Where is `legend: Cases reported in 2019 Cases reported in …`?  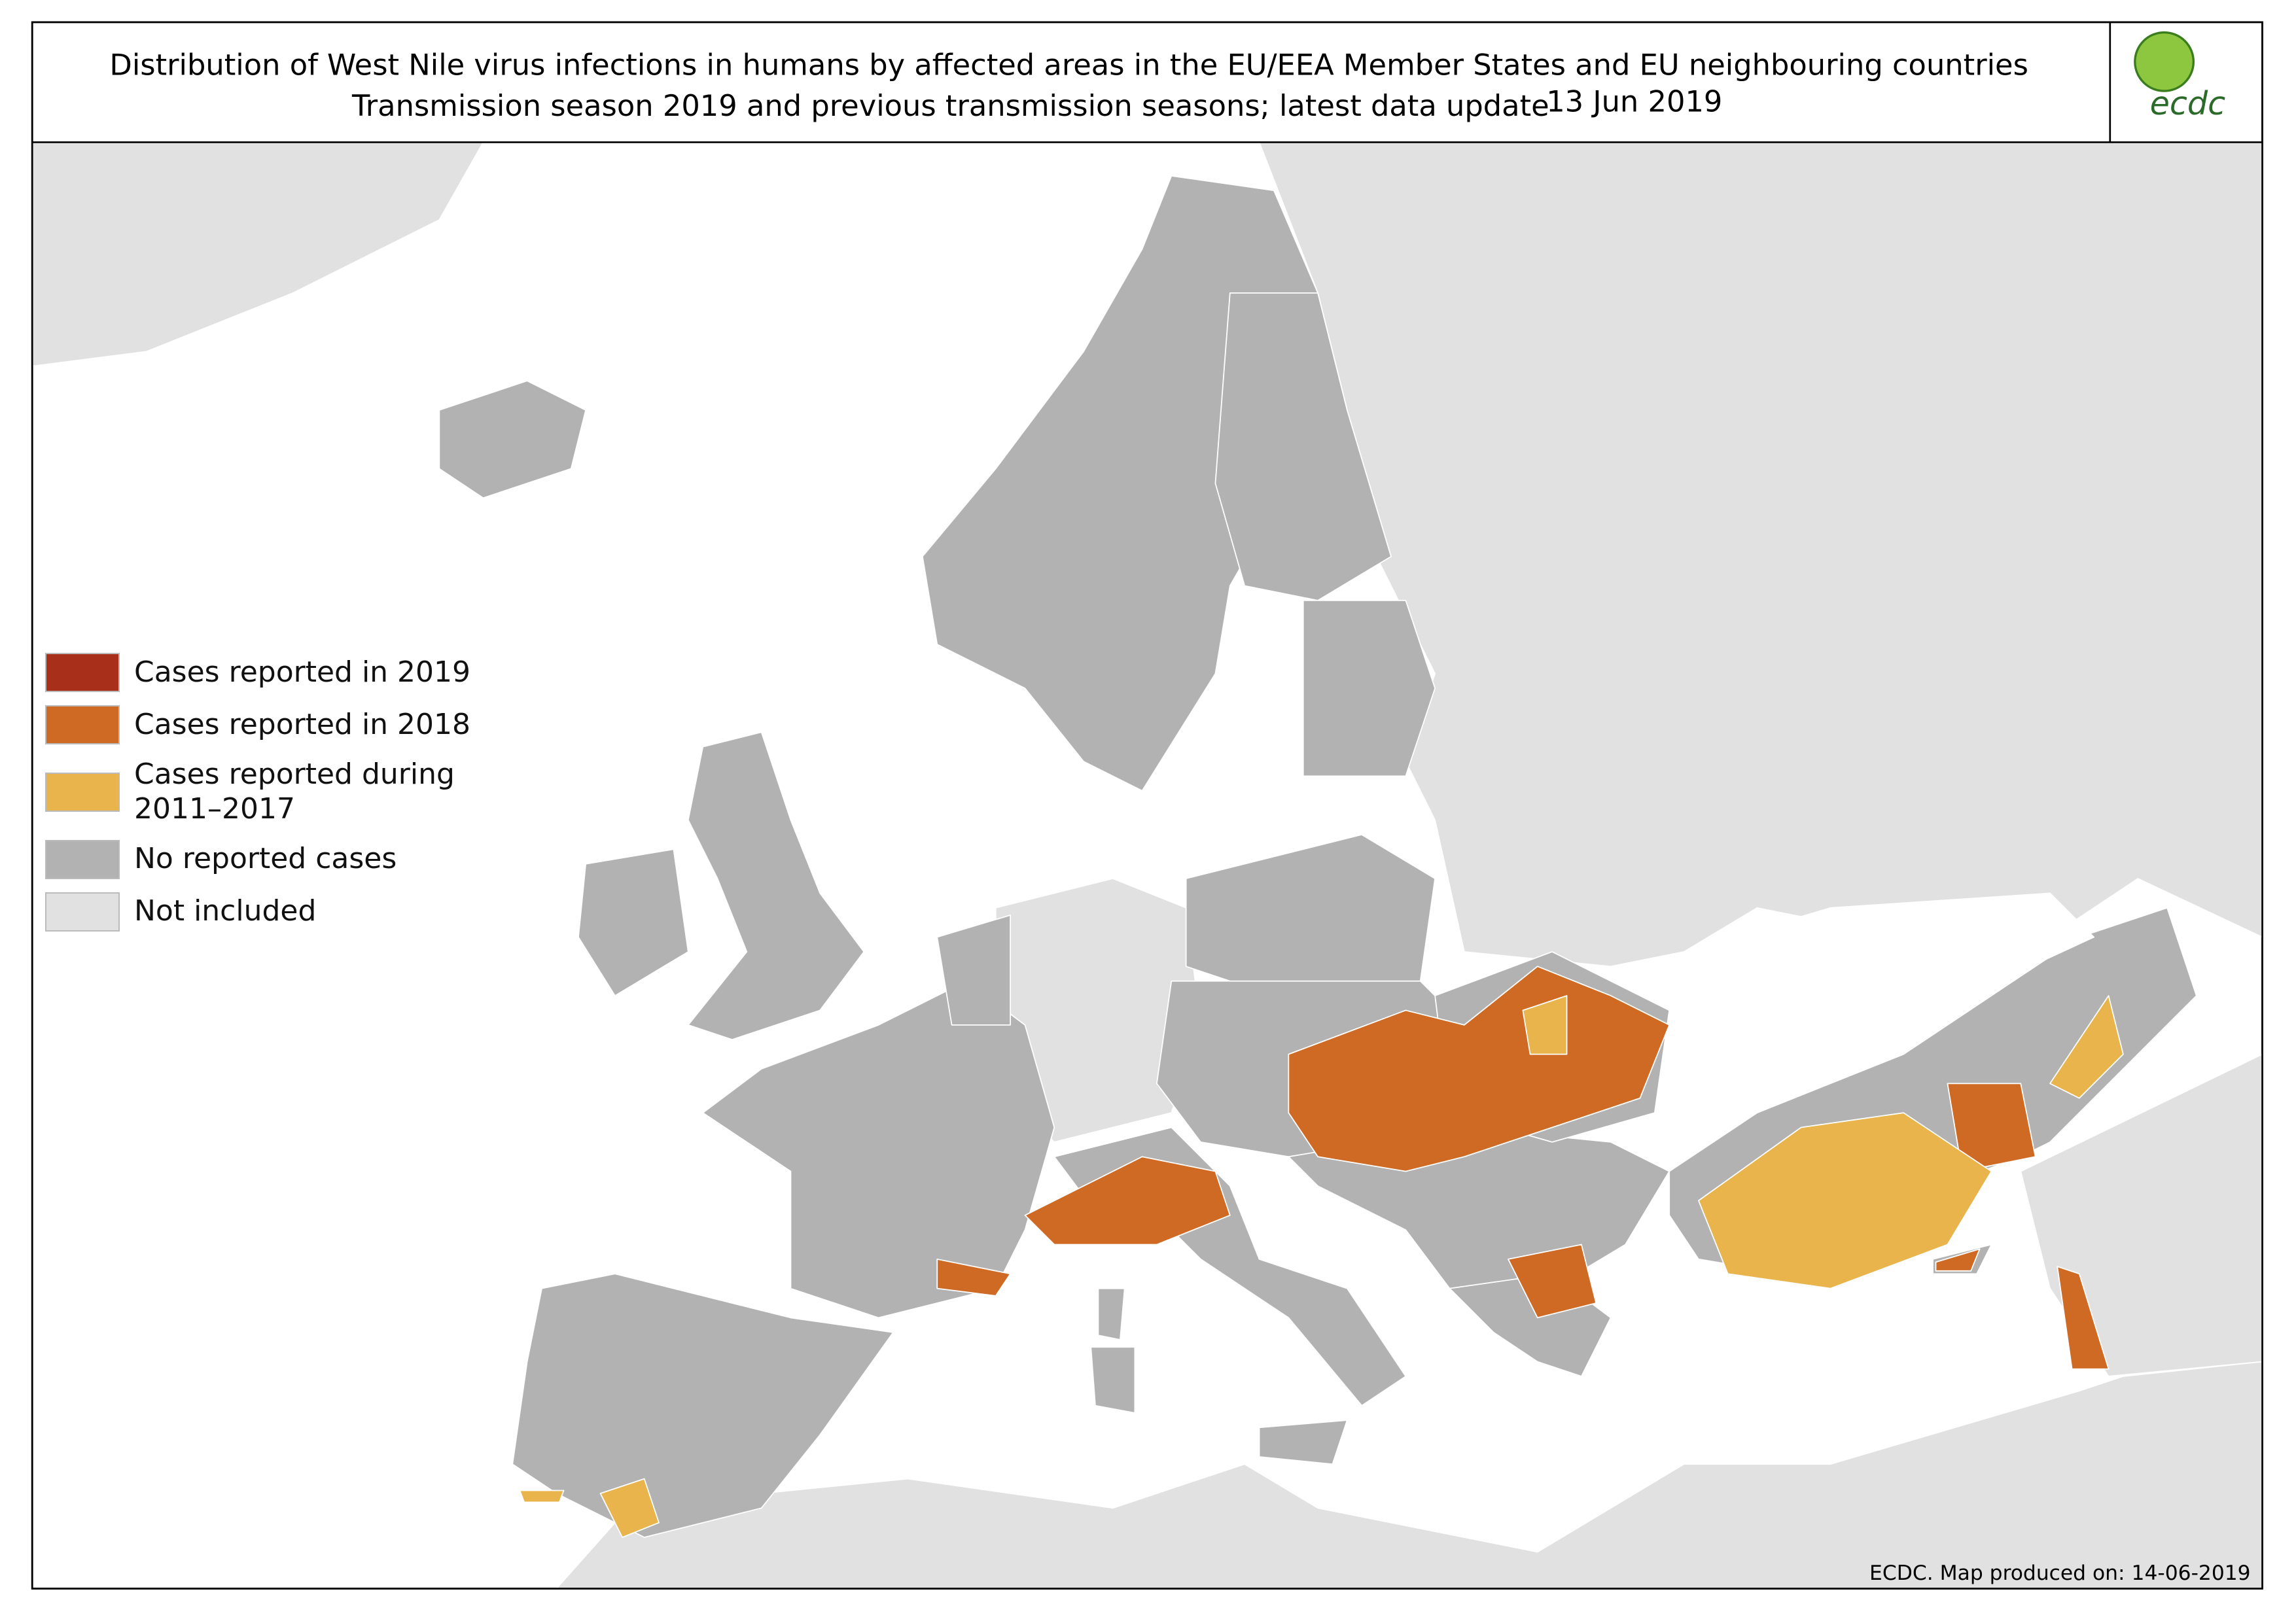
legend: Cases reported in 2019 Cases reported in … is located at coordinates (260, 799).